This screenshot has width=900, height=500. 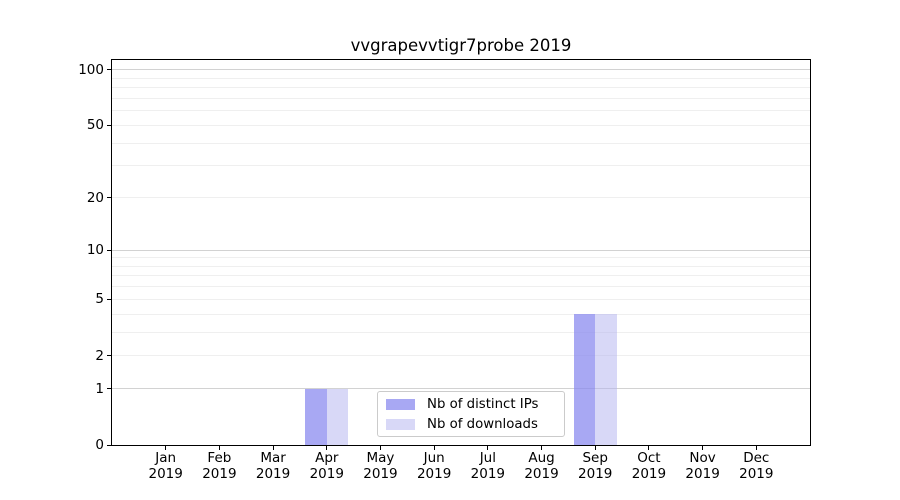 I want to click on y-tick-label-100: 100, so click(x=91, y=69).